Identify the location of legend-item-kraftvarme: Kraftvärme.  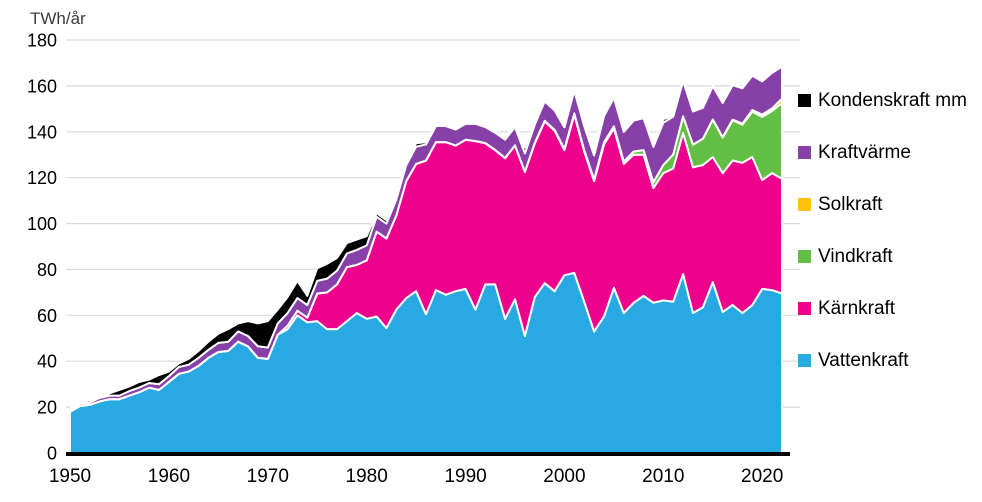
(890, 152).